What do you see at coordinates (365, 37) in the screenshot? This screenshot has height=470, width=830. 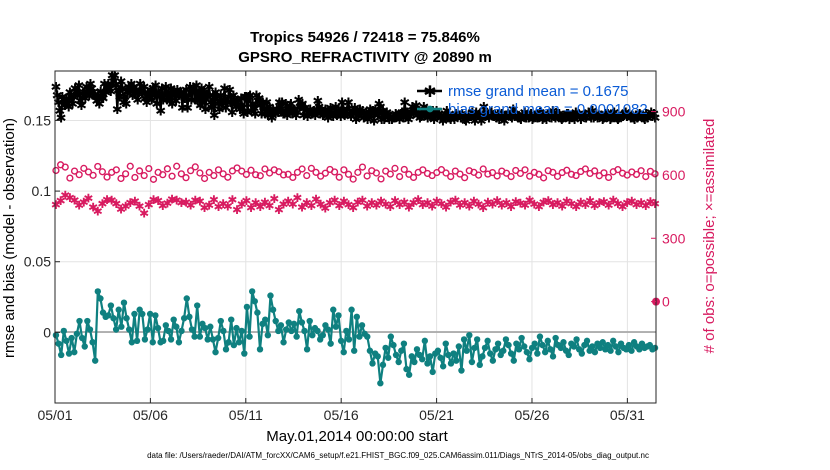 I see `chart-title: Tropics 54926 / 72418 = 75.846%` at bounding box center [365, 37].